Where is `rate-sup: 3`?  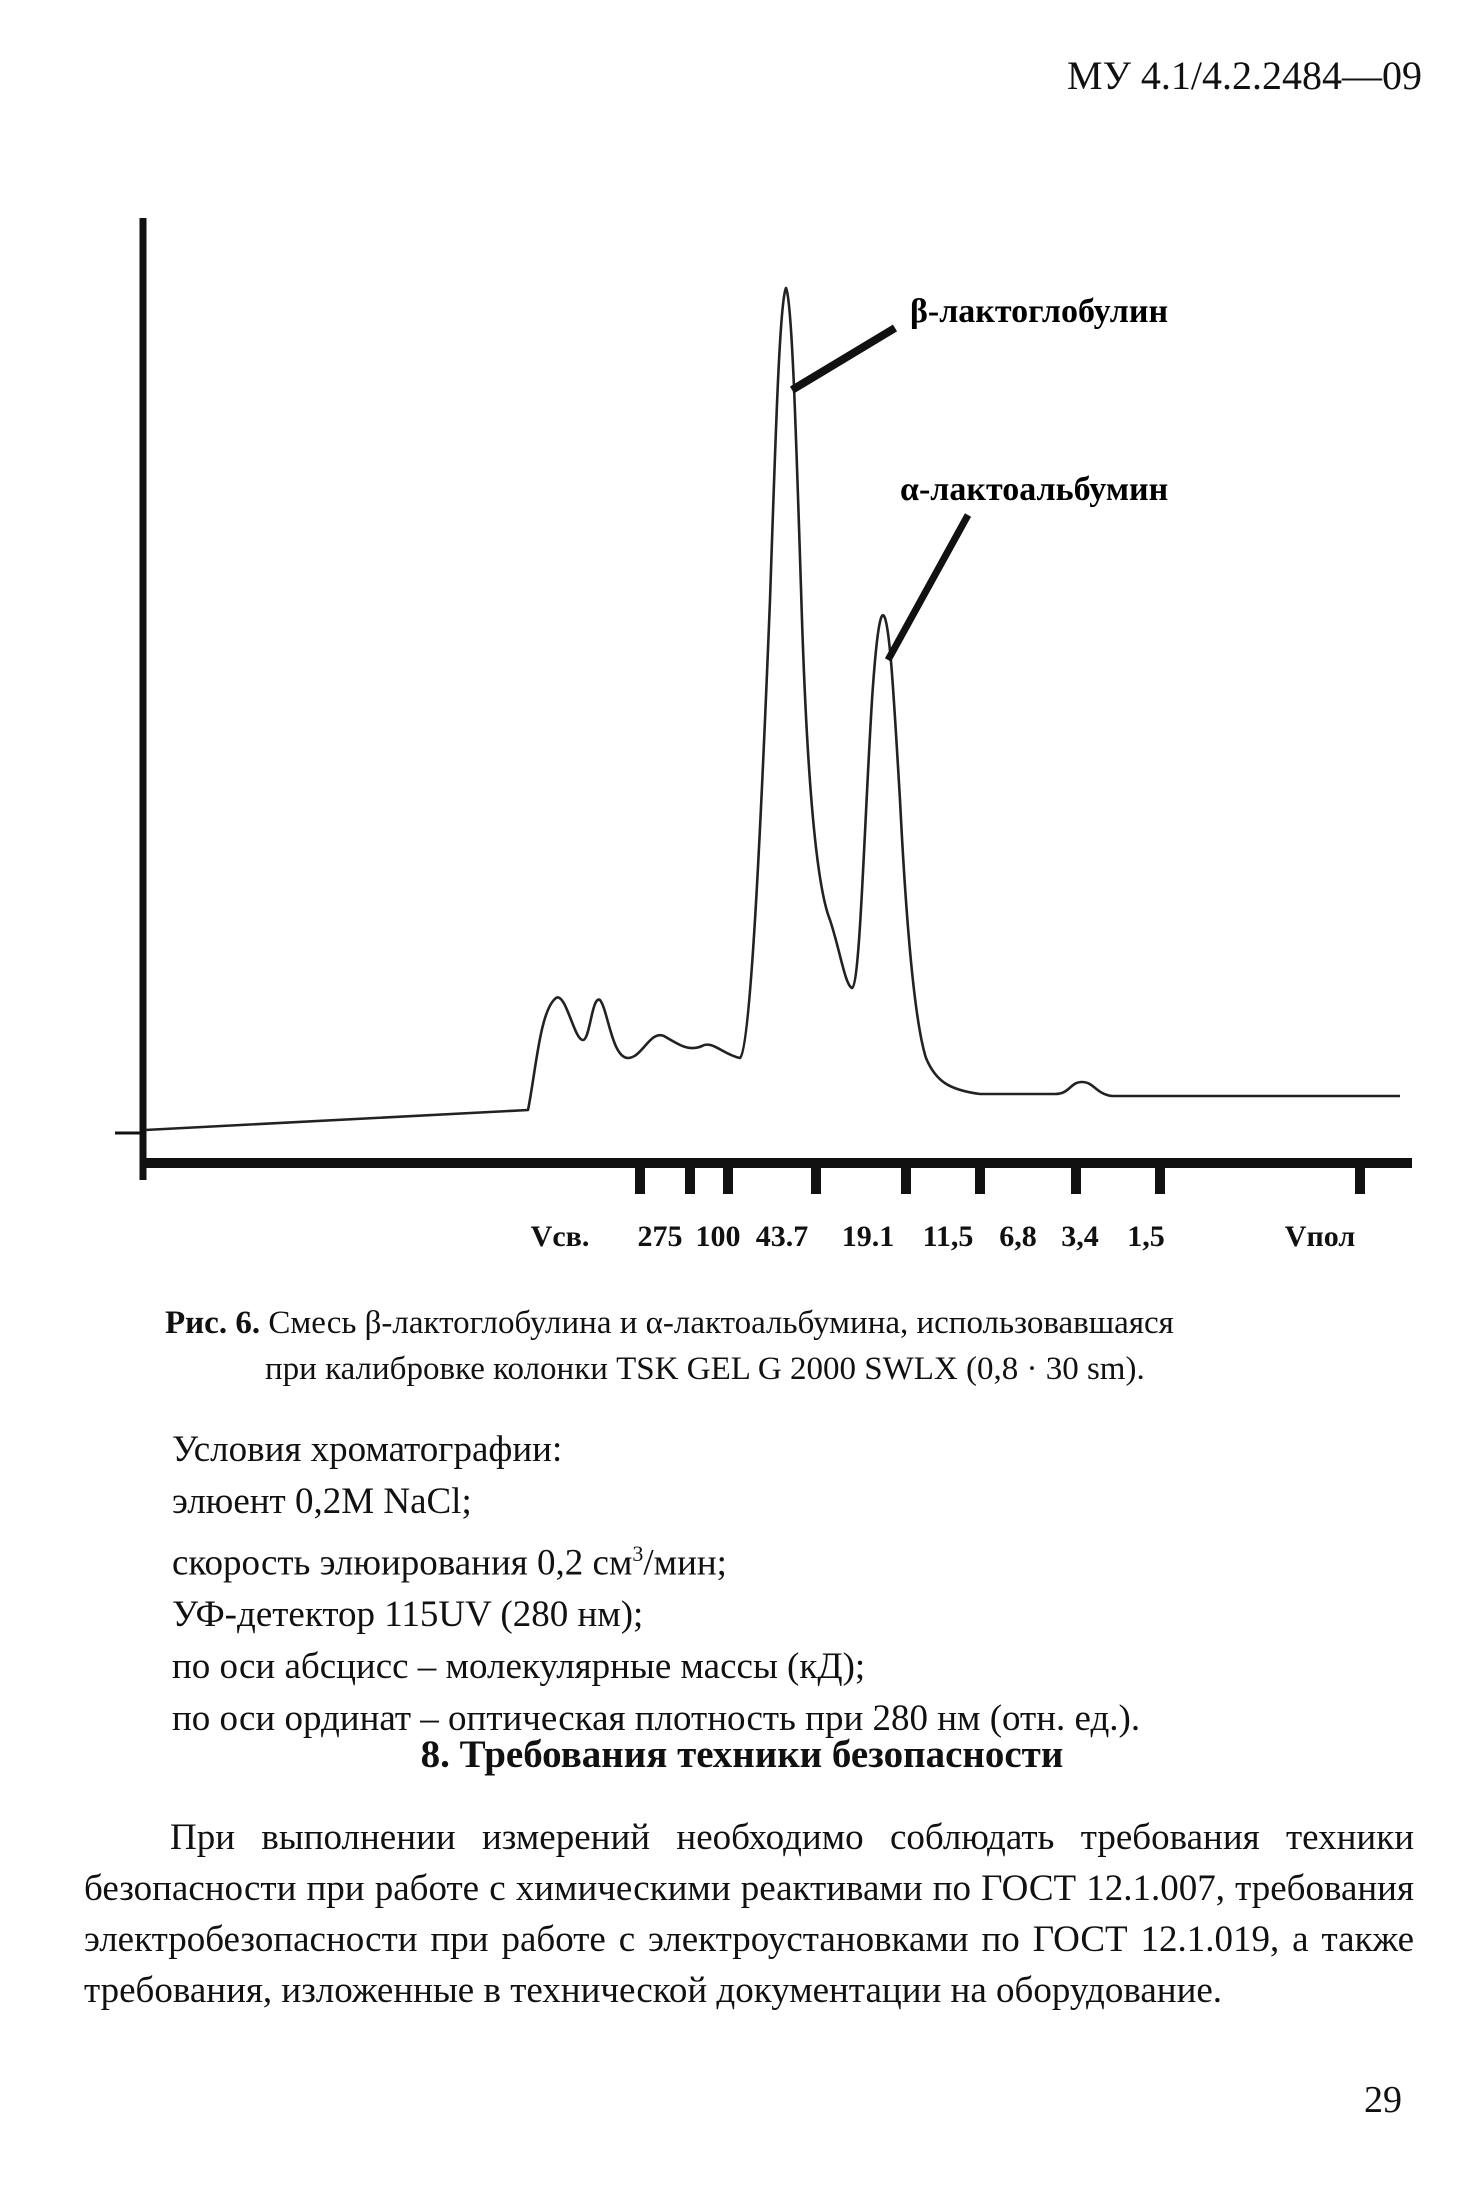 rate-sup: 3 is located at coordinates (638, 1553).